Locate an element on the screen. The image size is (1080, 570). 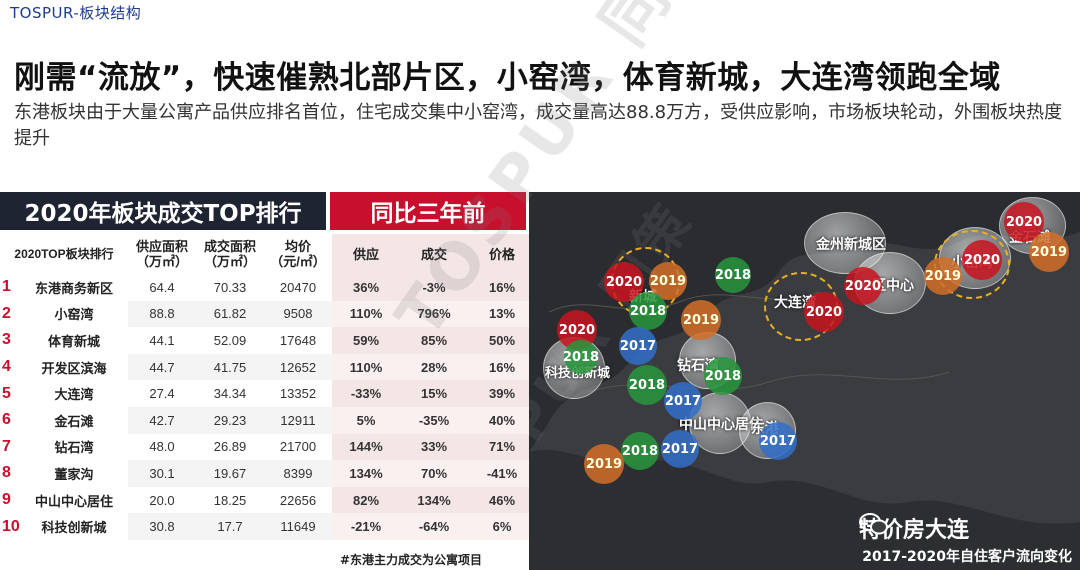
row-area-name: 金石滩 is located at coordinates (74, 421).